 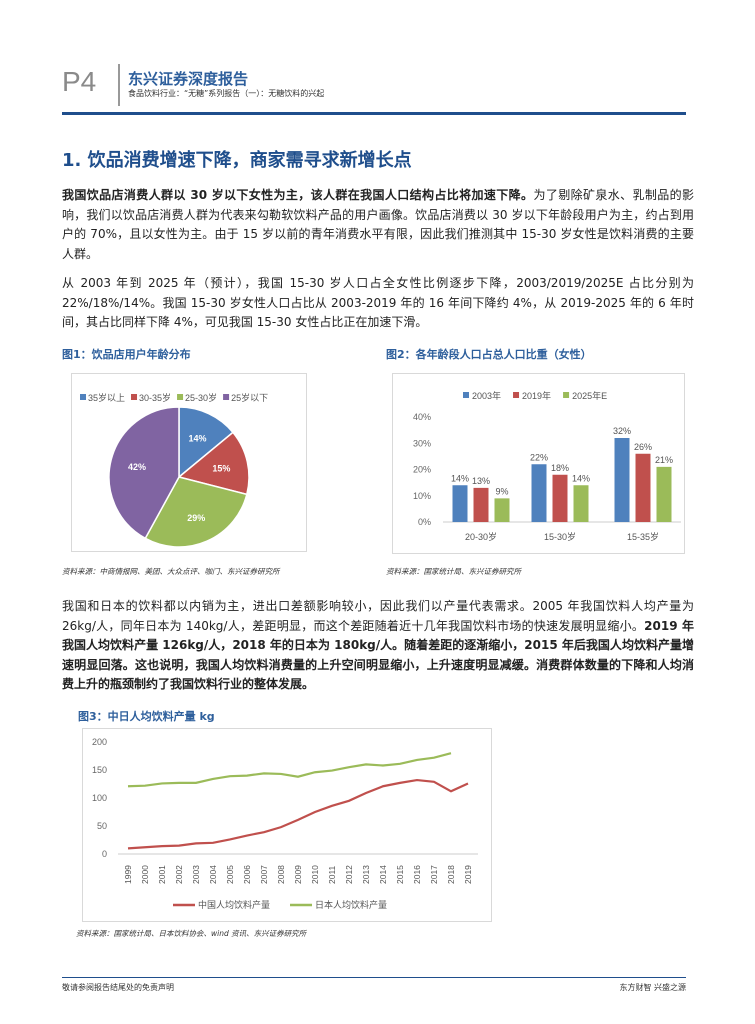 What do you see at coordinates (213, 874) in the screenshot?
I see `x-tick-label: 2004` at bounding box center [213, 874].